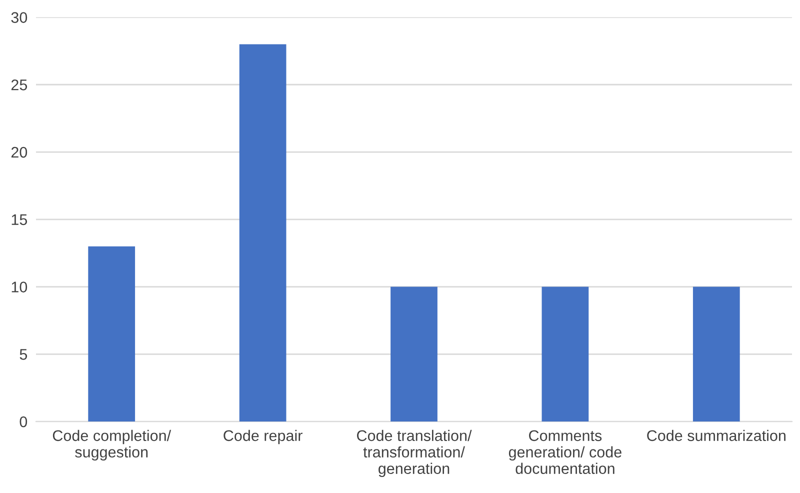 This screenshot has width=800, height=493. What do you see at coordinates (263, 437) in the screenshot?
I see `x-tick-label: Code repair` at bounding box center [263, 437].